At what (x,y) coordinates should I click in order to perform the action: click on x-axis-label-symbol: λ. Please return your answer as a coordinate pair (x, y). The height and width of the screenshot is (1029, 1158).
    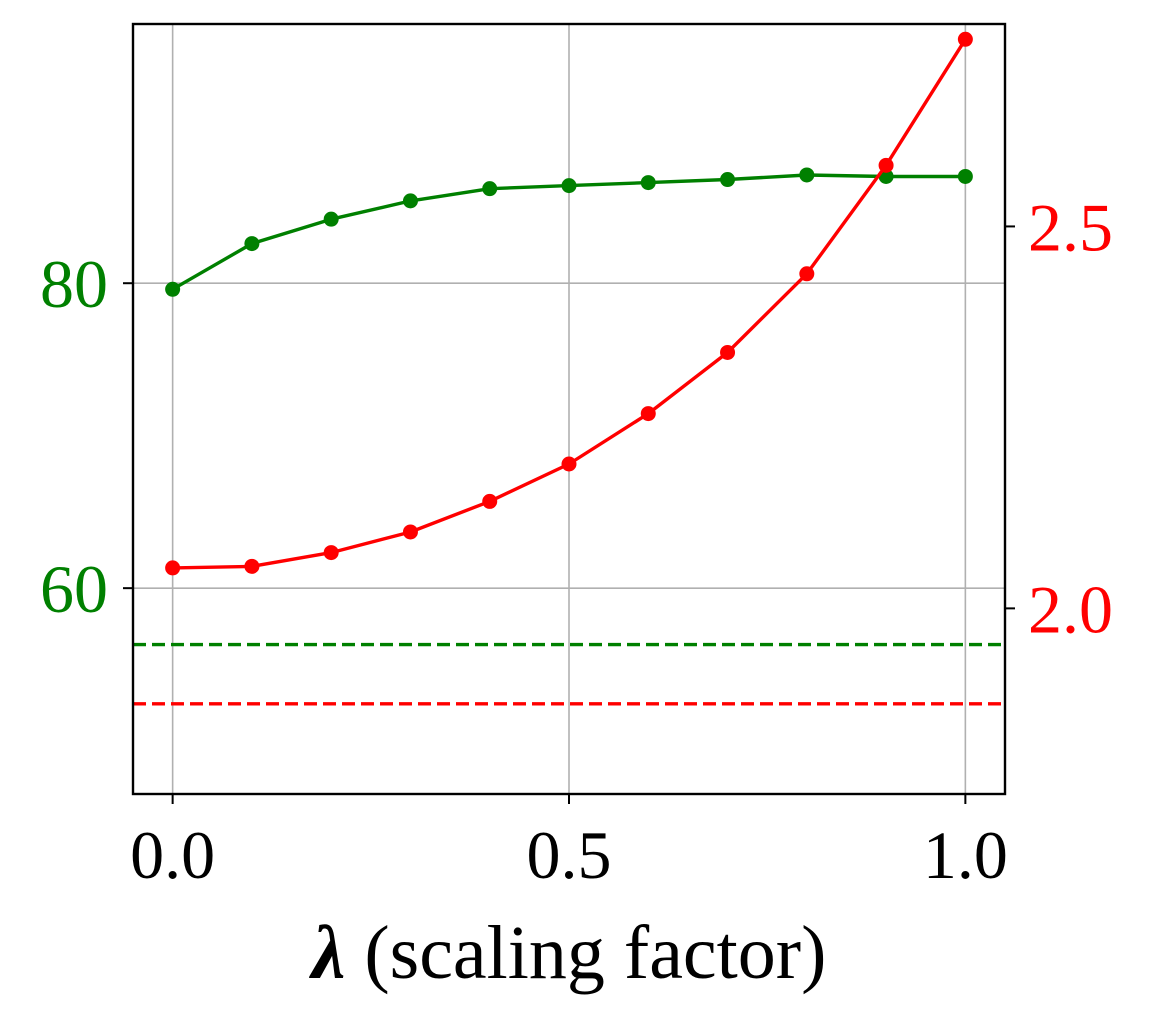
    Looking at the image, I should click on (327, 953).